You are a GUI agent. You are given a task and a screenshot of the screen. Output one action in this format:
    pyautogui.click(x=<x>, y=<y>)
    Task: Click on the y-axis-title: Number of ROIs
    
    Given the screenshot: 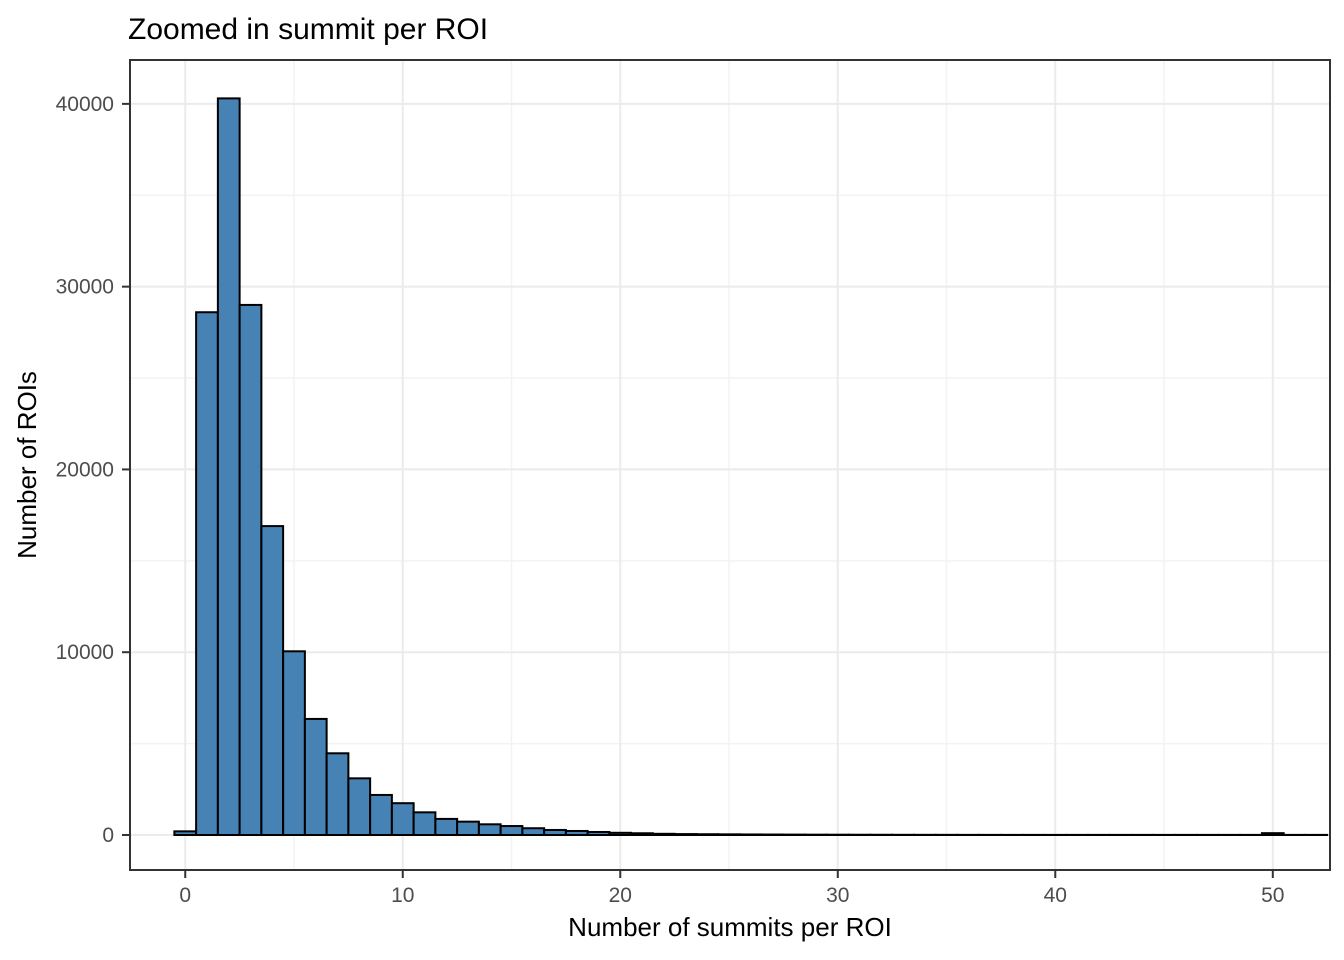 What is the action you would take?
    pyautogui.click(x=27, y=465)
    